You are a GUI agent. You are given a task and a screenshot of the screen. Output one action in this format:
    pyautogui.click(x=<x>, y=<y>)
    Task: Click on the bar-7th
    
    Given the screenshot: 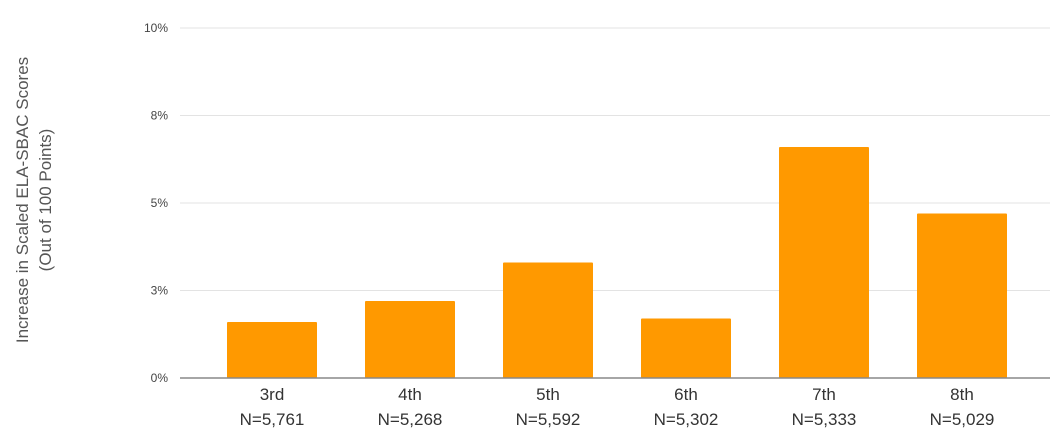 What is the action you would take?
    pyautogui.click(x=824, y=262)
    